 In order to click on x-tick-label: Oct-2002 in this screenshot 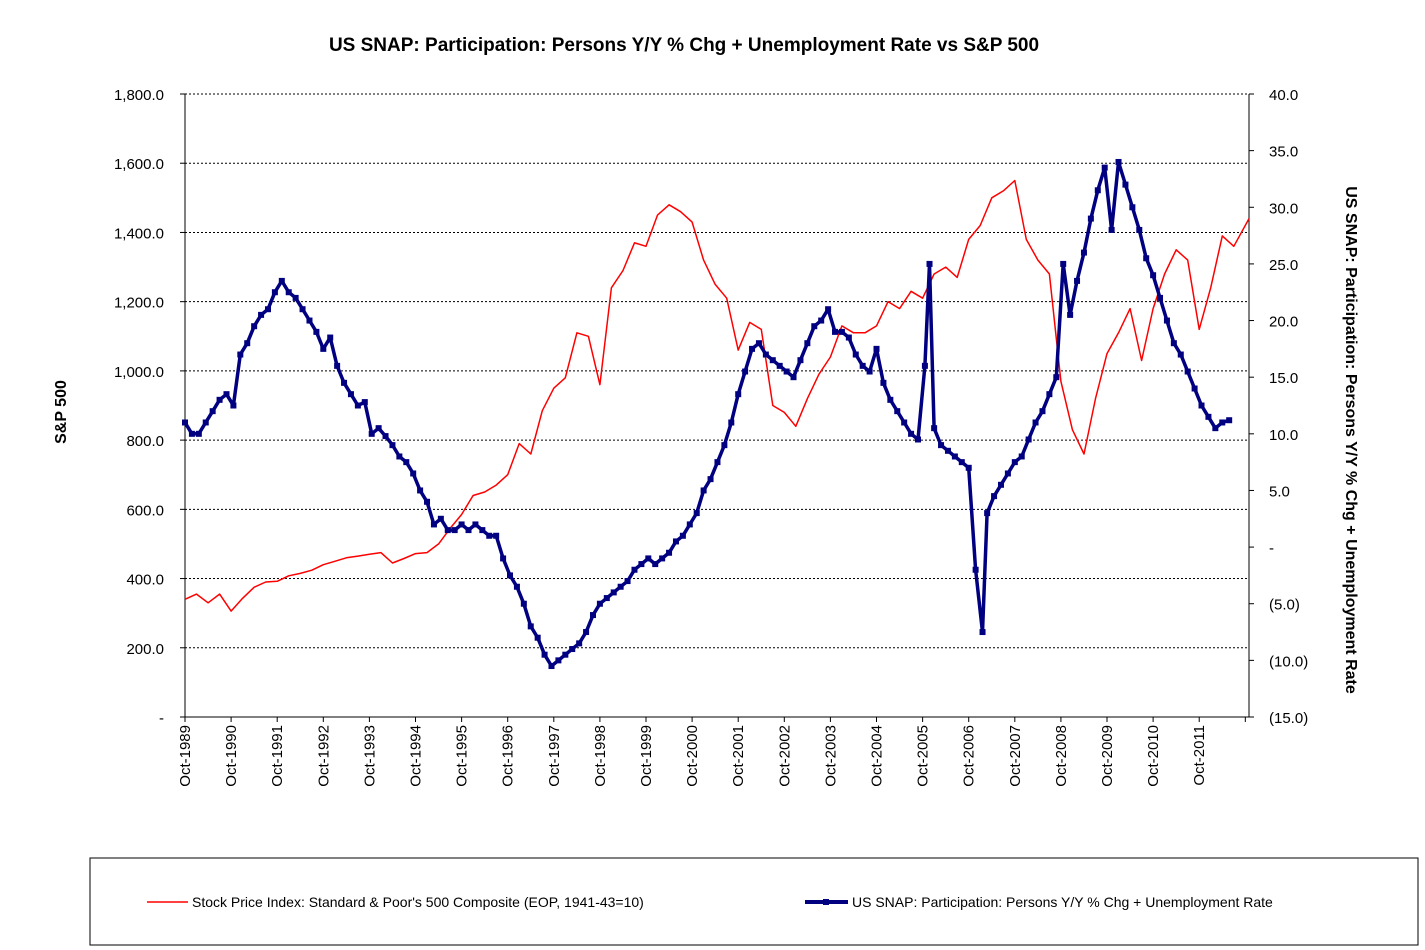, I will do `click(784, 756)`.